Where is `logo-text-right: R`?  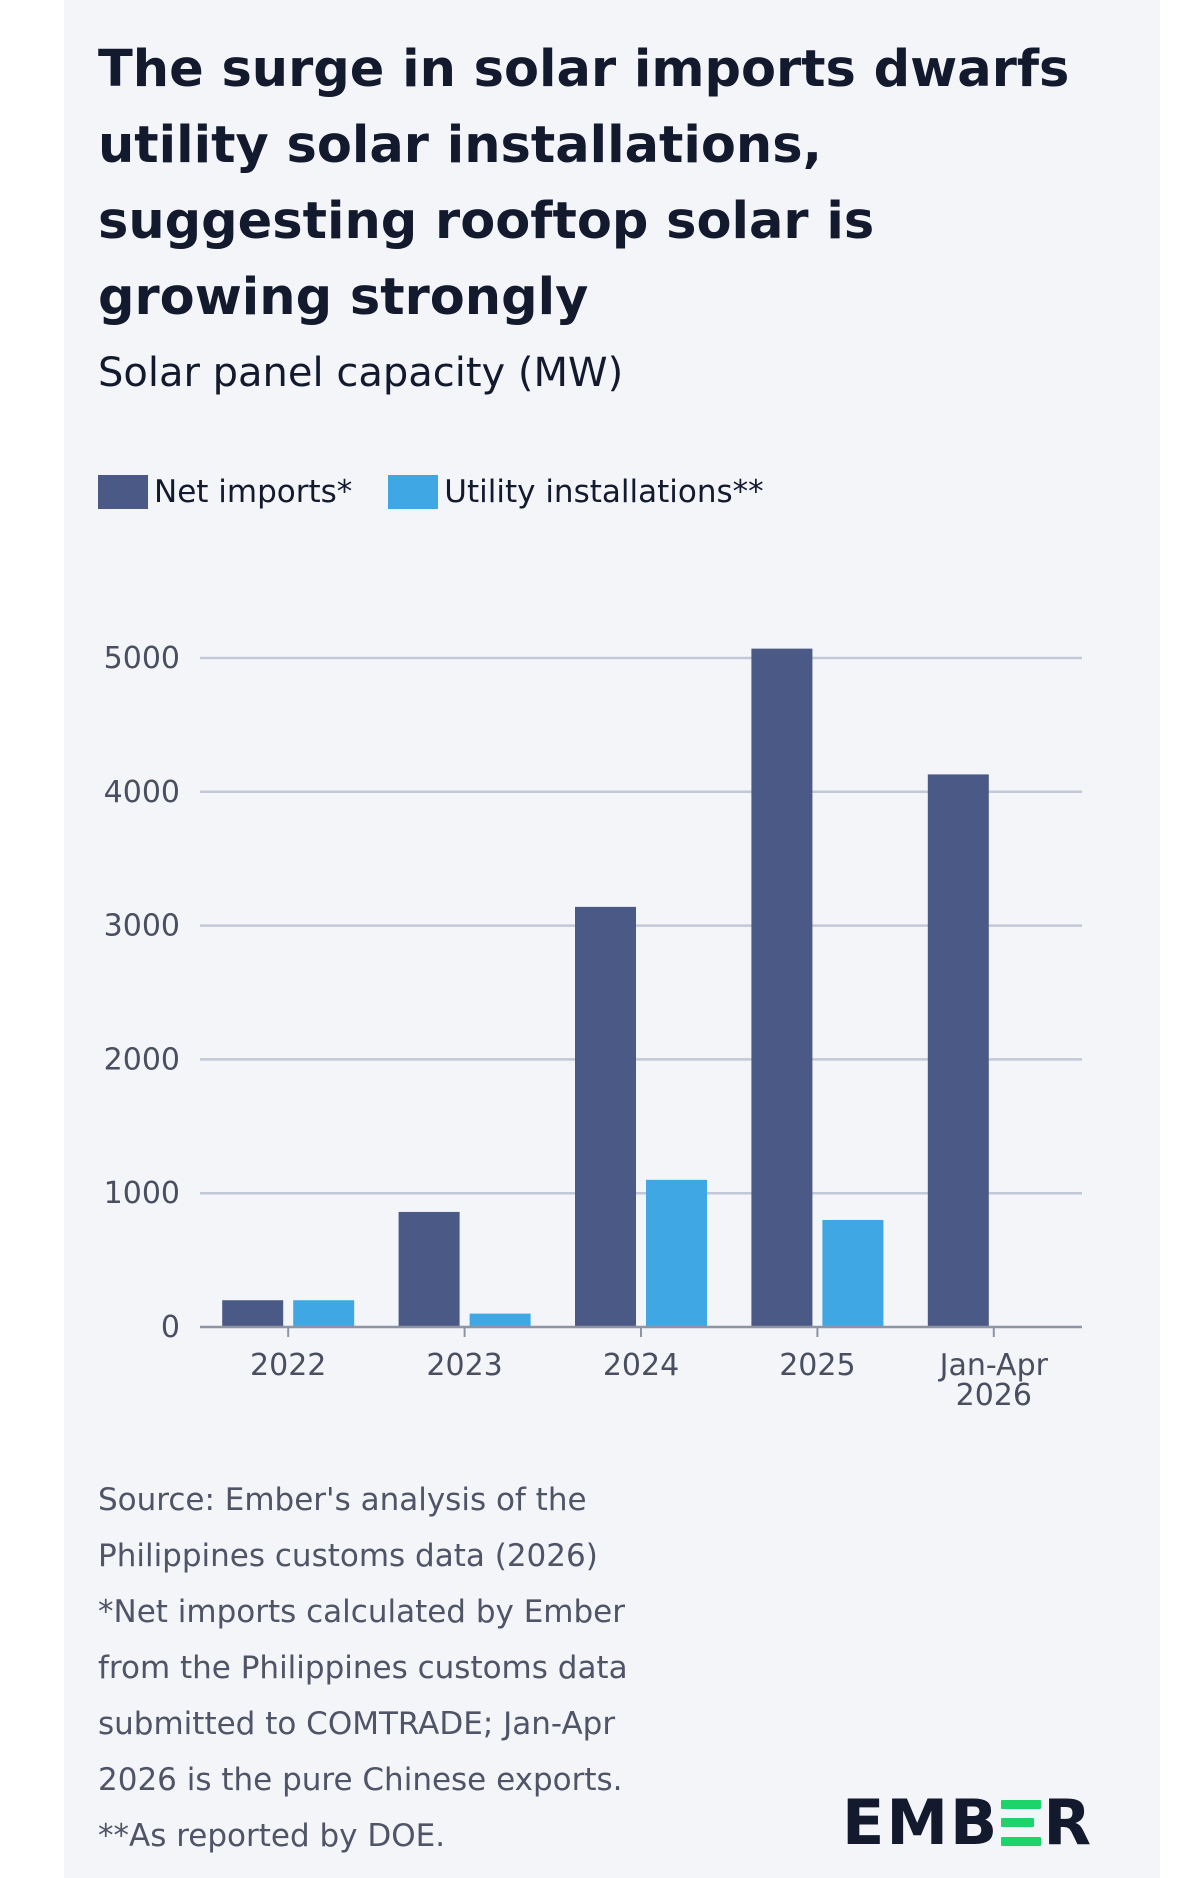 logo-text-right: R is located at coordinates (1068, 1822).